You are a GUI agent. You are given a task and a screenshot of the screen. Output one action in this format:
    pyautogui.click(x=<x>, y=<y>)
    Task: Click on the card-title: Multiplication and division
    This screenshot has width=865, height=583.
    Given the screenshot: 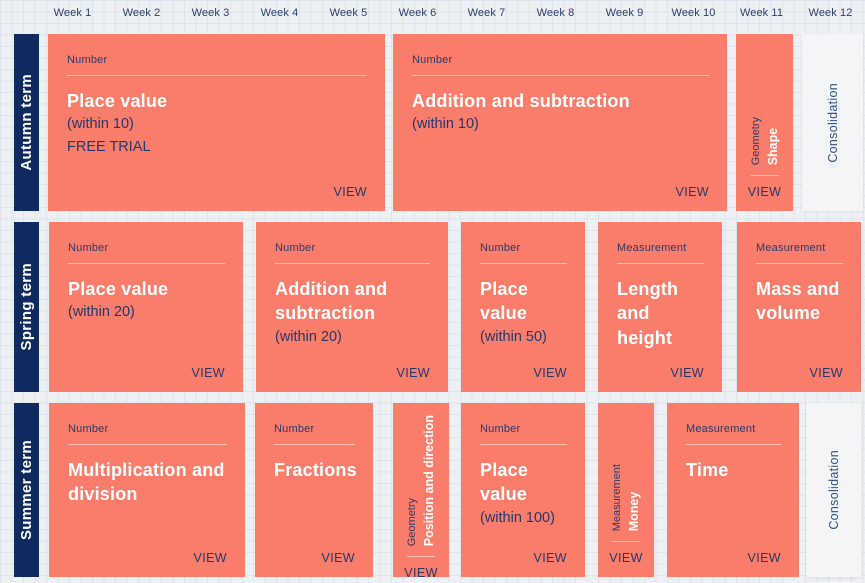 What is the action you would take?
    pyautogui.click(x=146, y=482)
    